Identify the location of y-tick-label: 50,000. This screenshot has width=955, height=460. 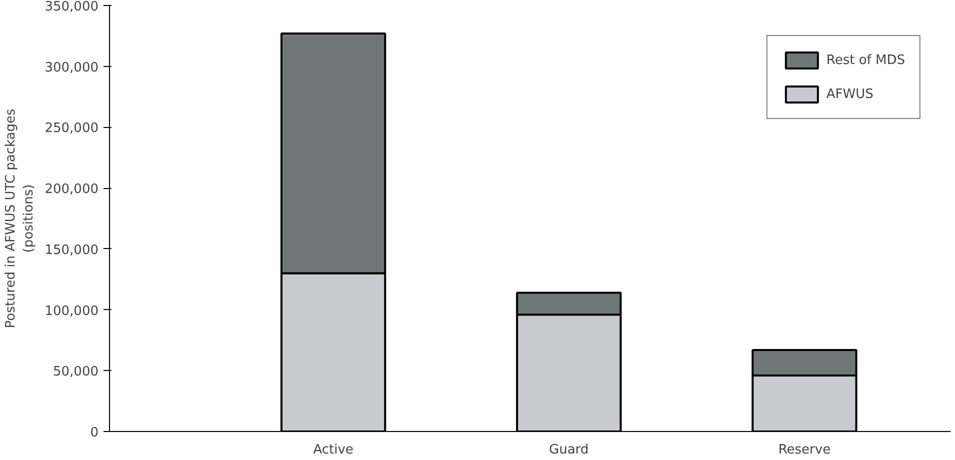
(76, 372).